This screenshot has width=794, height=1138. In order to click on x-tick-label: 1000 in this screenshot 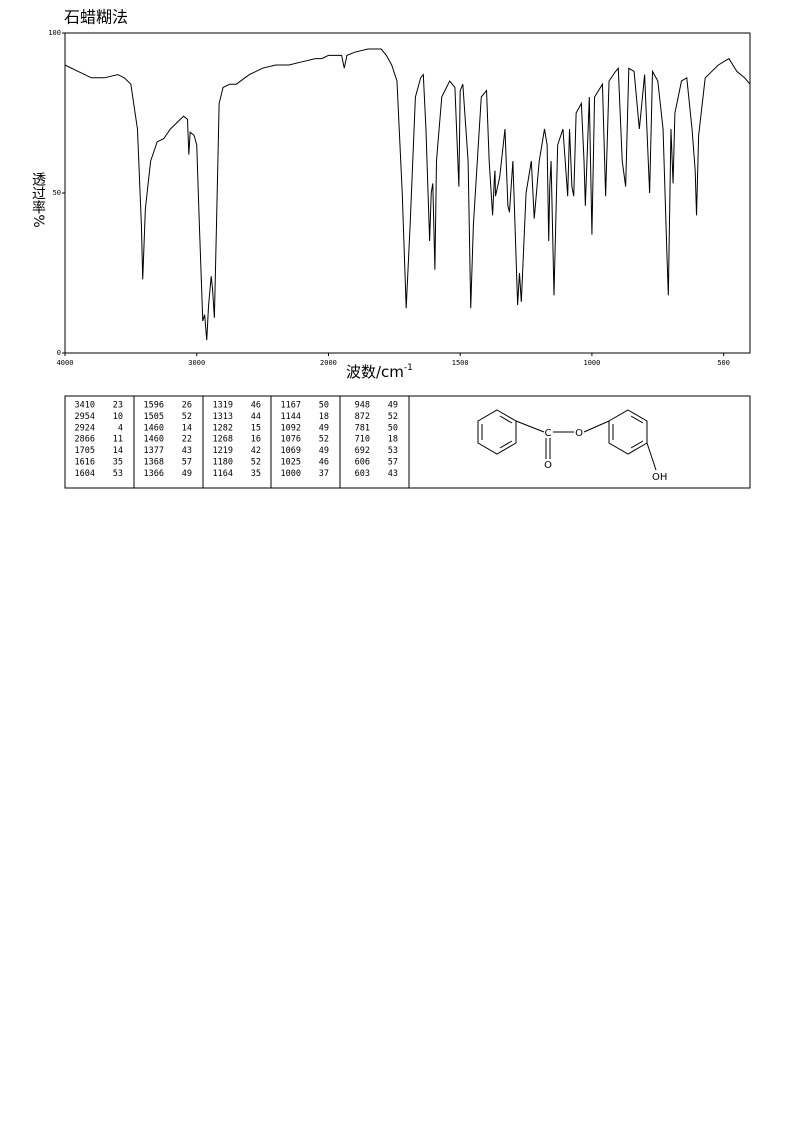, I will do `click(591, 363)`.